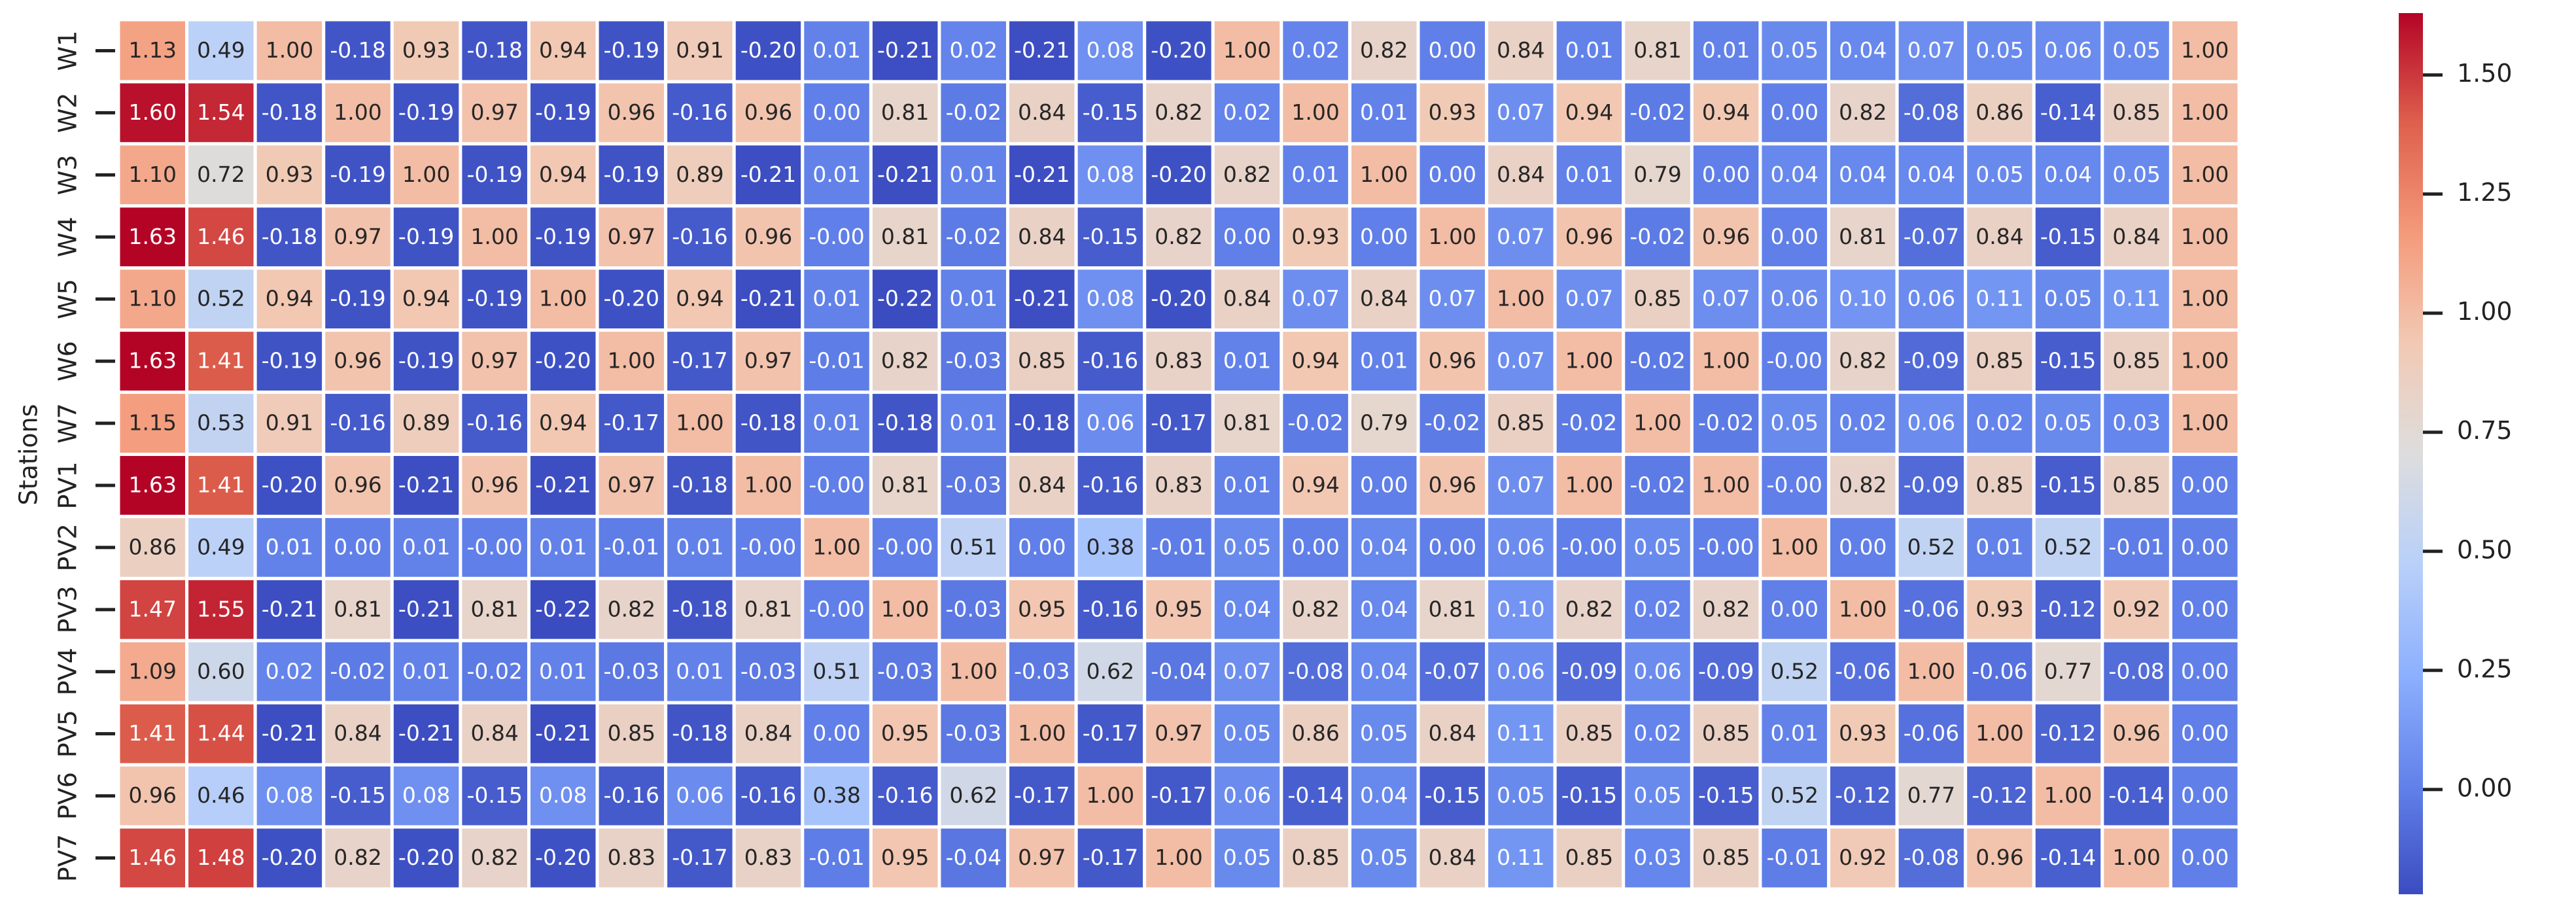 This screenshot has width=2576, height=908. What do you see at coordinates (153, 546) in the screenshot?
I see `cell-label: 0.86` at bounding box center [153, 546].